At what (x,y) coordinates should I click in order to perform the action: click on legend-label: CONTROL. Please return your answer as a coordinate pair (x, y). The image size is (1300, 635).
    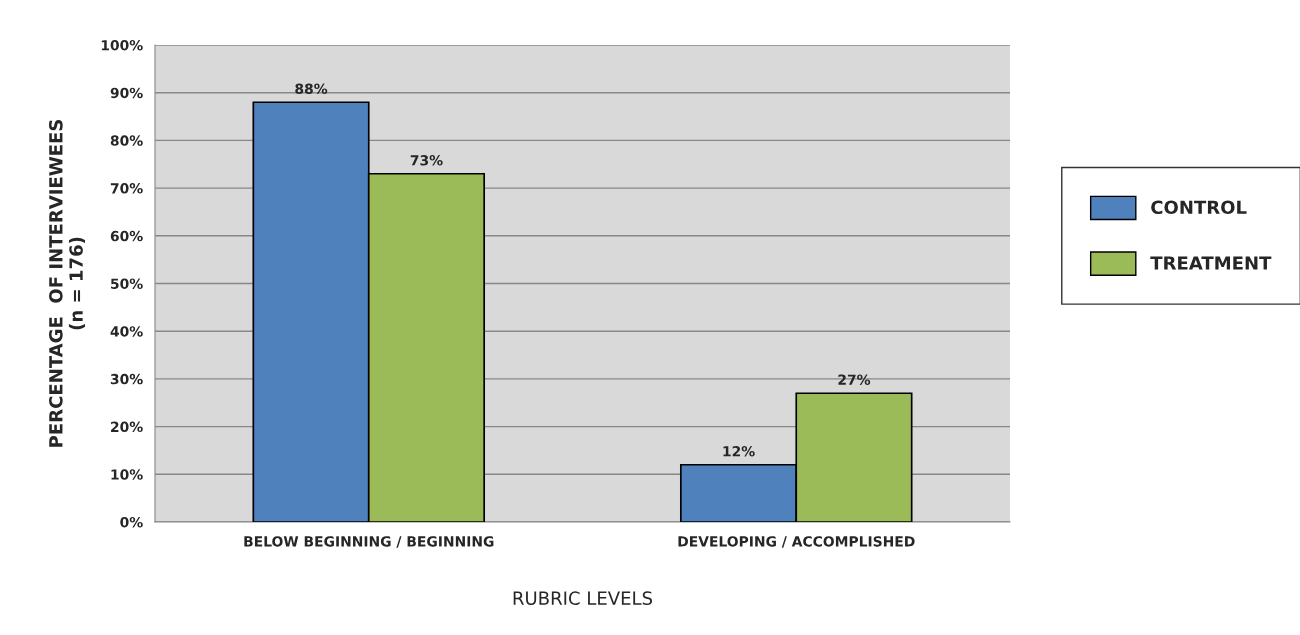
    Looking at the image, I should click on (1199, 207).